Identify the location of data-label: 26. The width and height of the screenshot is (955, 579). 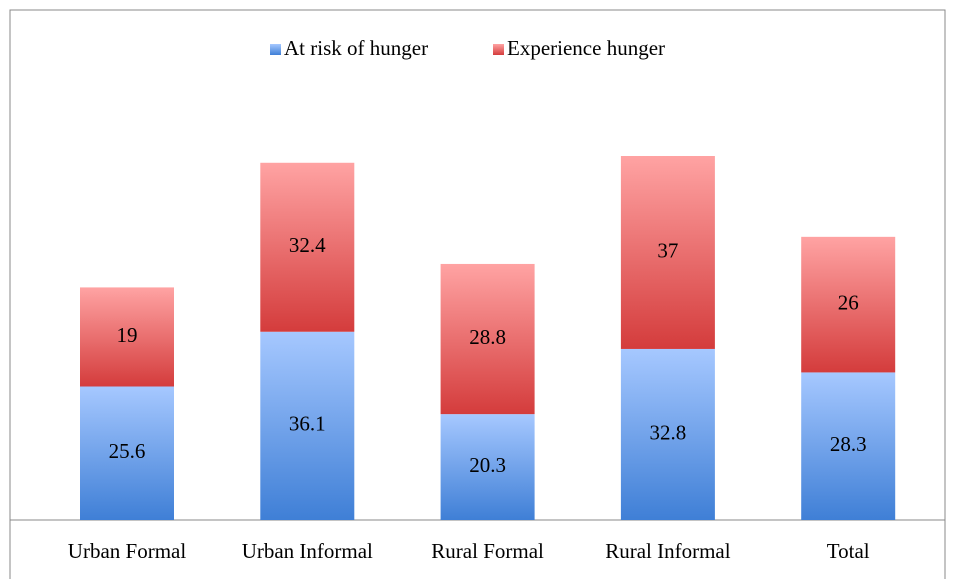
(848, 302).